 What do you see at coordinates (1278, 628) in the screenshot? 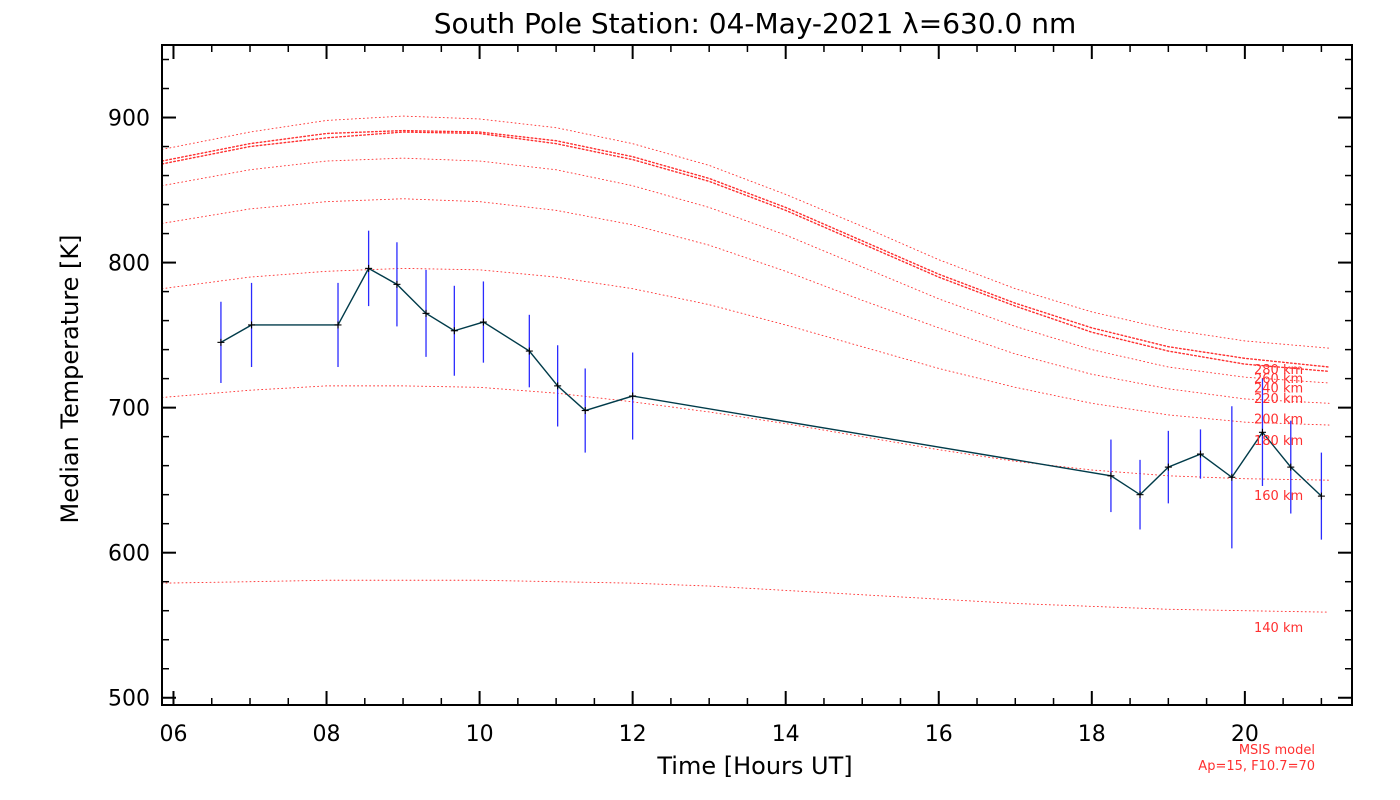
I see `model-label-140-km: 140 km` at bounding box center [1278, 628].